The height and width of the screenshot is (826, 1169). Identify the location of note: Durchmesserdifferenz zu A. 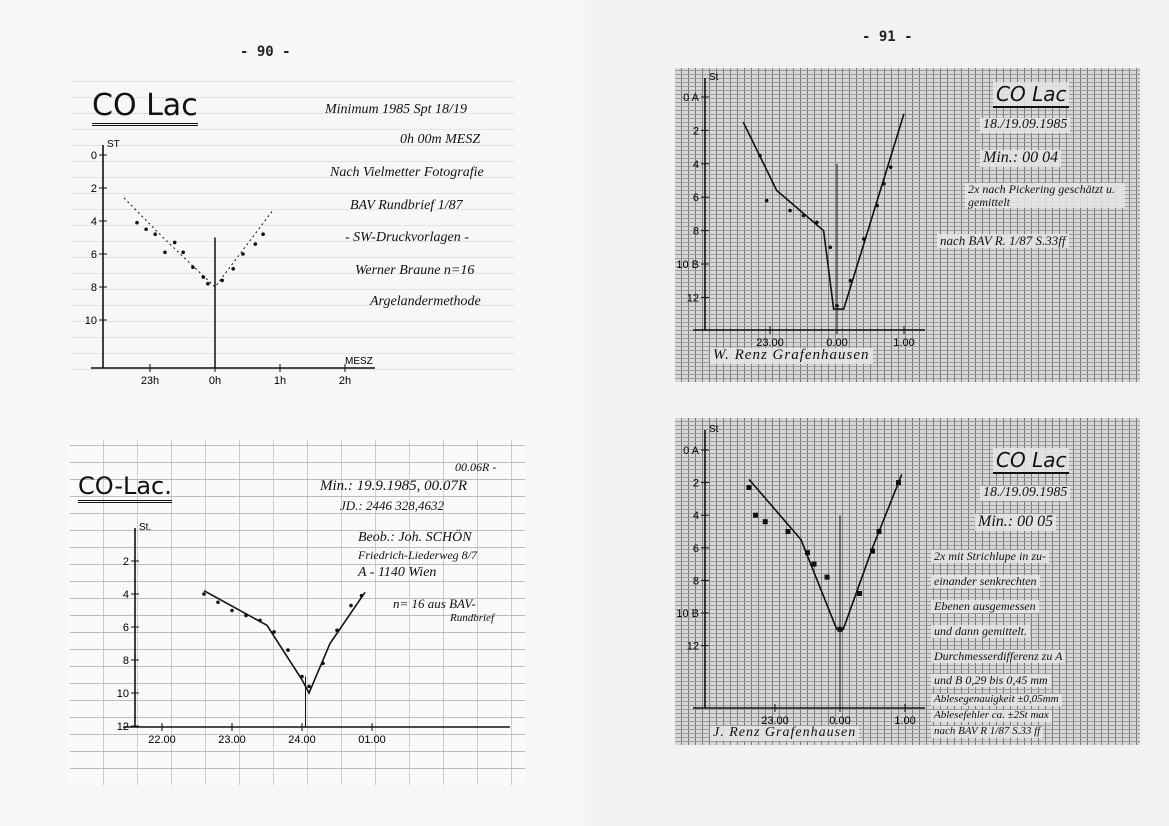
(998, 656).